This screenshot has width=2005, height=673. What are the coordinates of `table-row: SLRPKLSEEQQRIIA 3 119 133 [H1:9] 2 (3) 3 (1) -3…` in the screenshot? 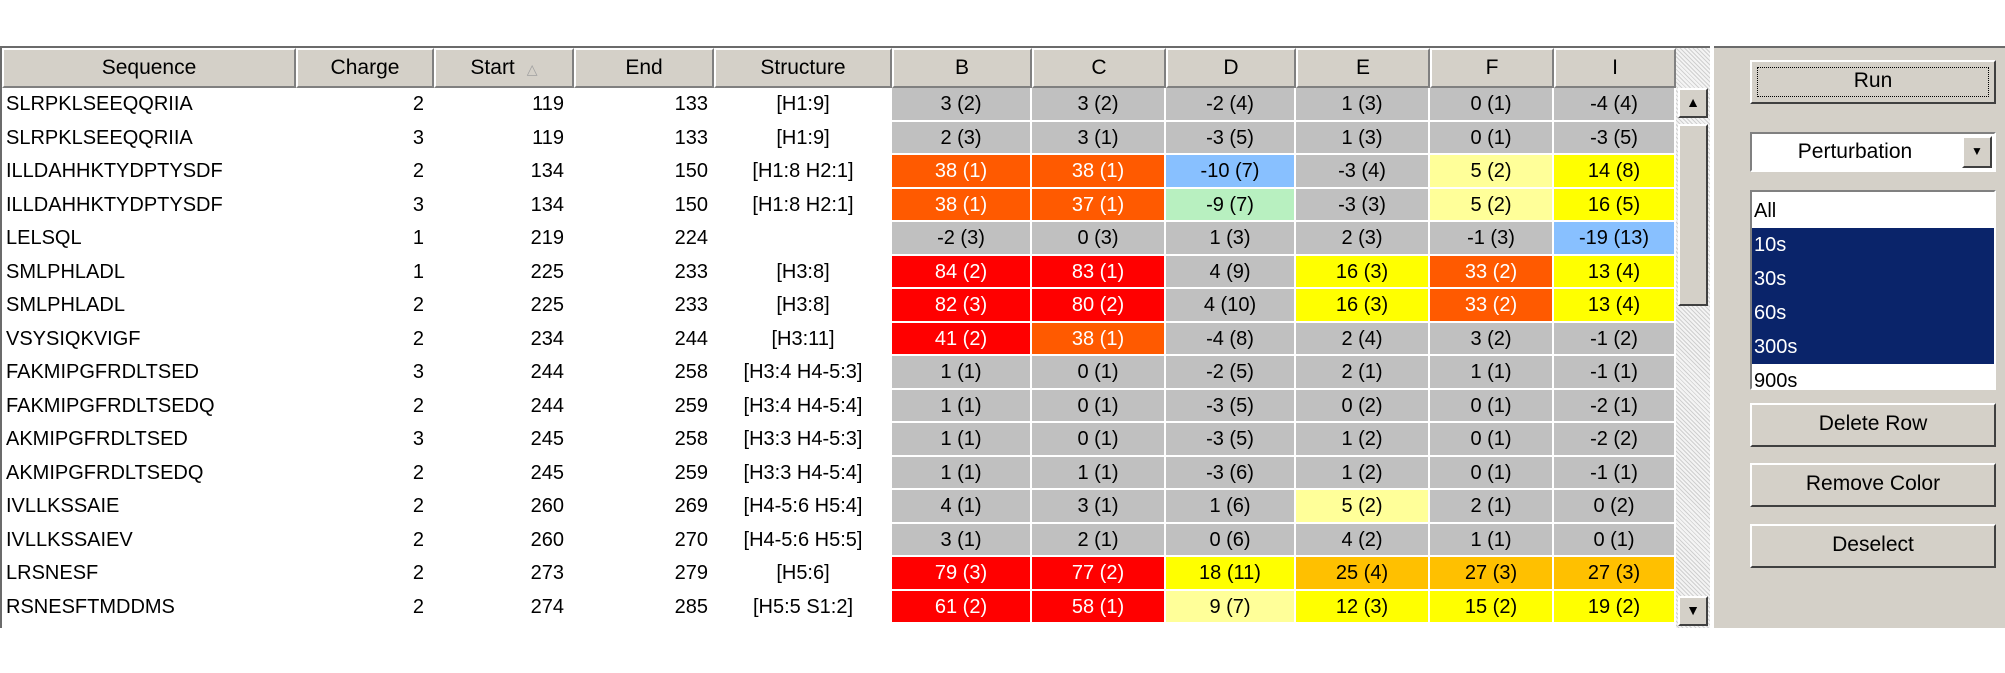 It's located at (839, 138).